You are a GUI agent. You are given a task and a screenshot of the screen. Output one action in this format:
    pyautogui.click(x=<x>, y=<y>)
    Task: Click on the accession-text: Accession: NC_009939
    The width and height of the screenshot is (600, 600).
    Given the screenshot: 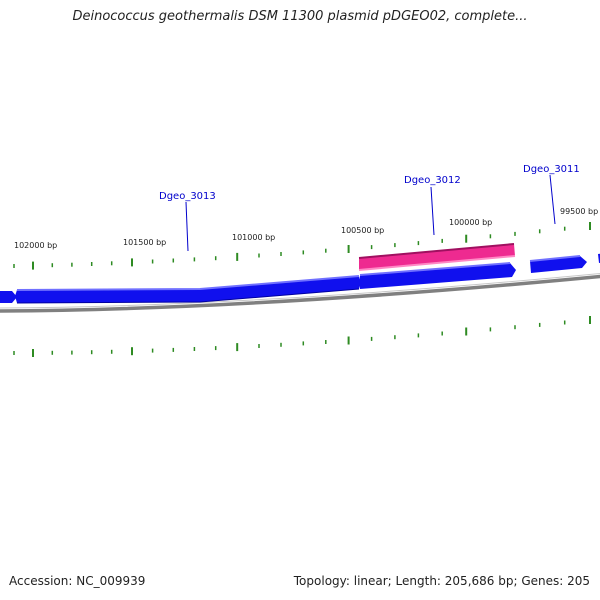 What is the action you would take?
    pyautogui.click(x=77, y=581)
    